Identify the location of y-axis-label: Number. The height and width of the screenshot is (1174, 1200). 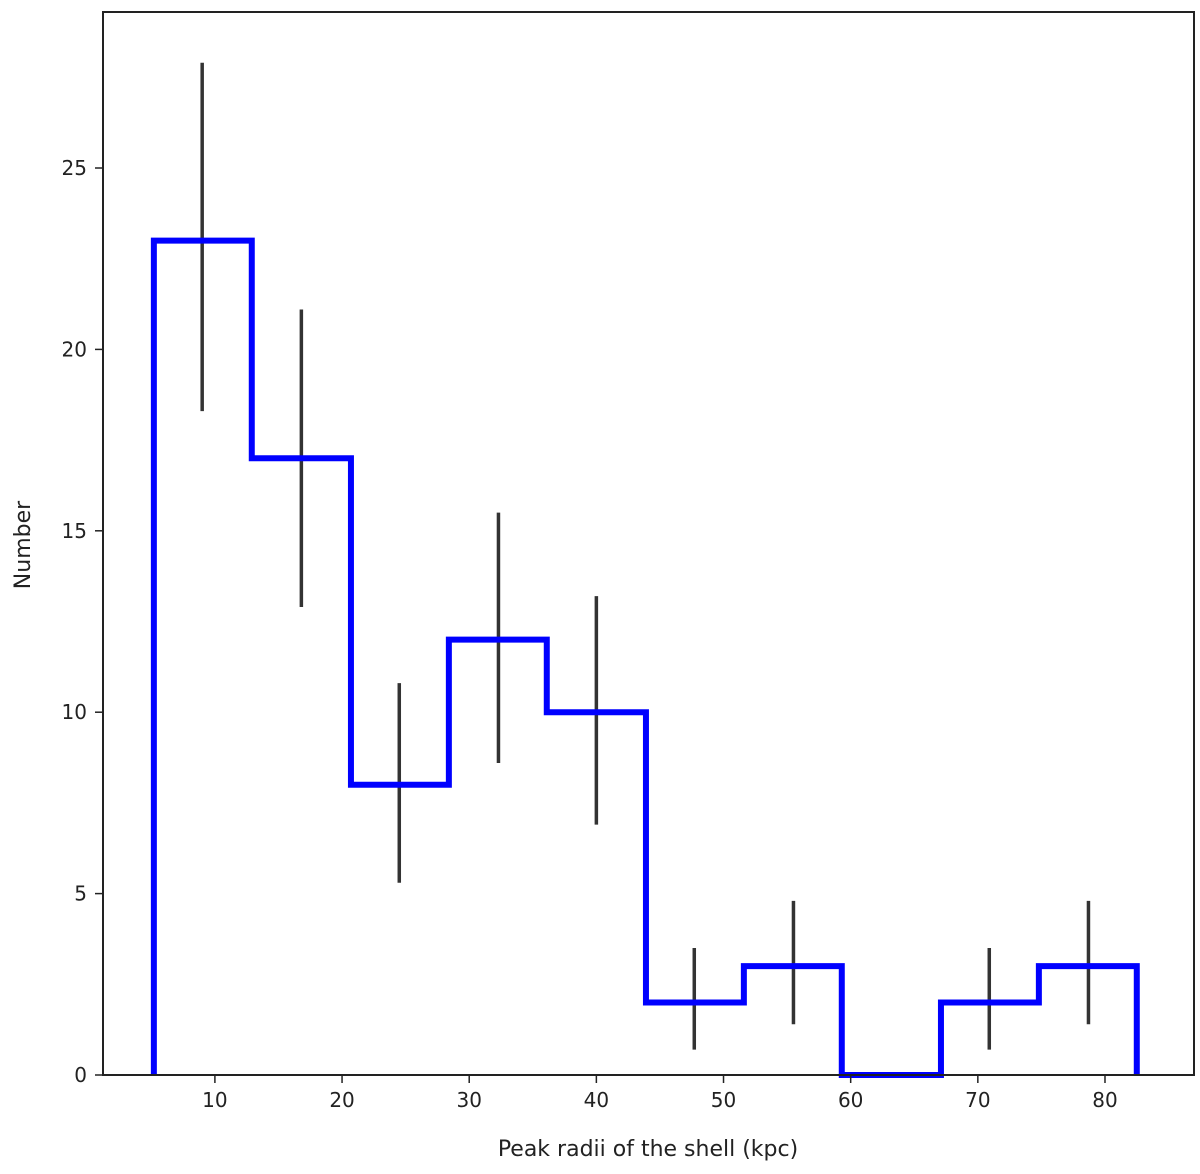
(23, 544).